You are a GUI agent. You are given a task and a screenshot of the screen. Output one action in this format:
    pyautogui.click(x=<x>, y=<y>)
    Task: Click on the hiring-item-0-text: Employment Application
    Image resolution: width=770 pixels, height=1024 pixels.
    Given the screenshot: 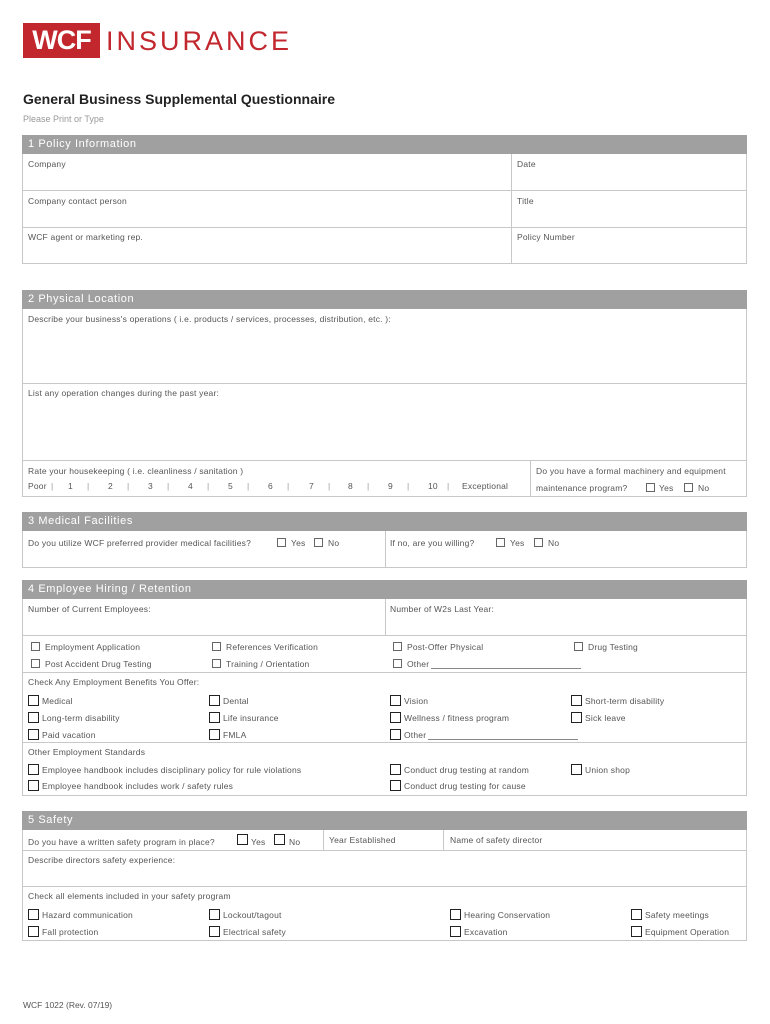 What is the action you would take?
    pyautogui.click(x=93, y=647)
    